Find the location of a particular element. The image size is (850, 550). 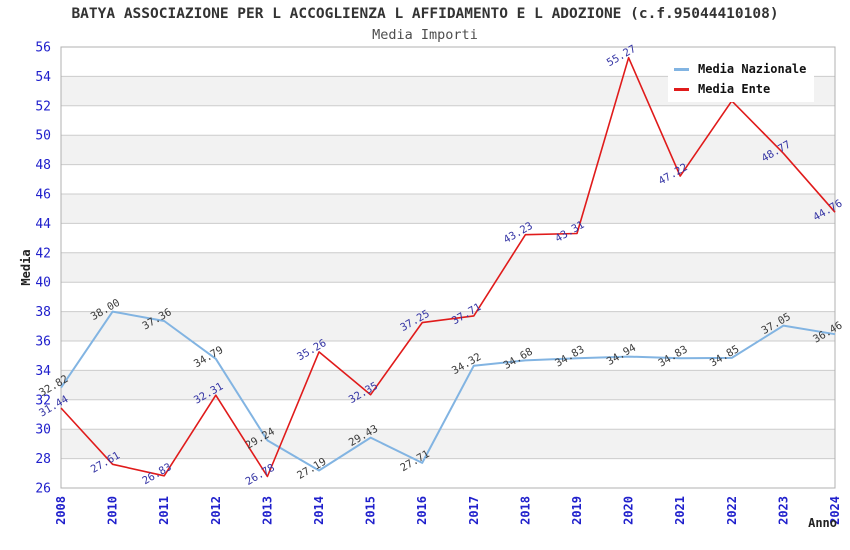

x-tick-label: 2016 is located at coordinates (422, 510).